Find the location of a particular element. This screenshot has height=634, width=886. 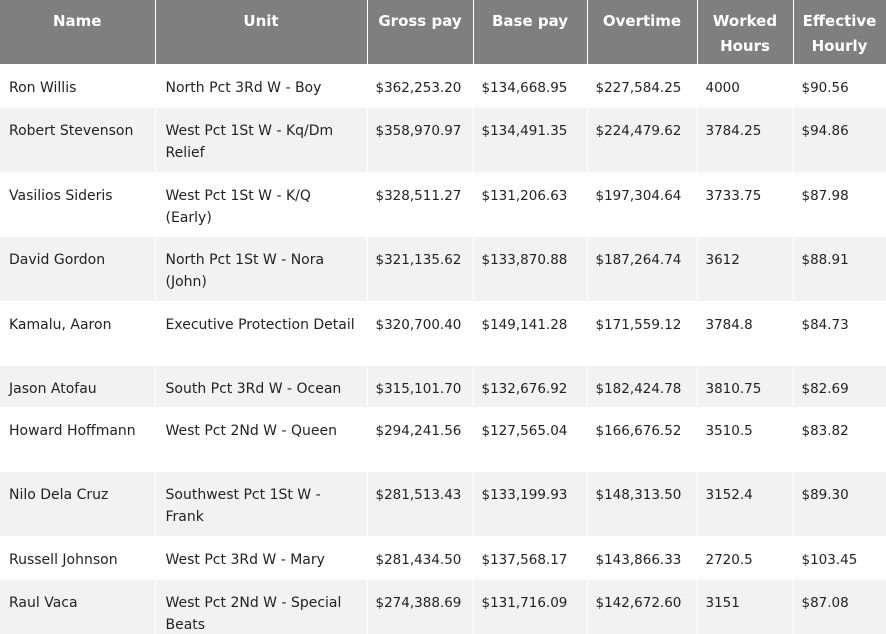

table-cell: West Pct 2Nd W - Queen is located at coordinates (261, 439).